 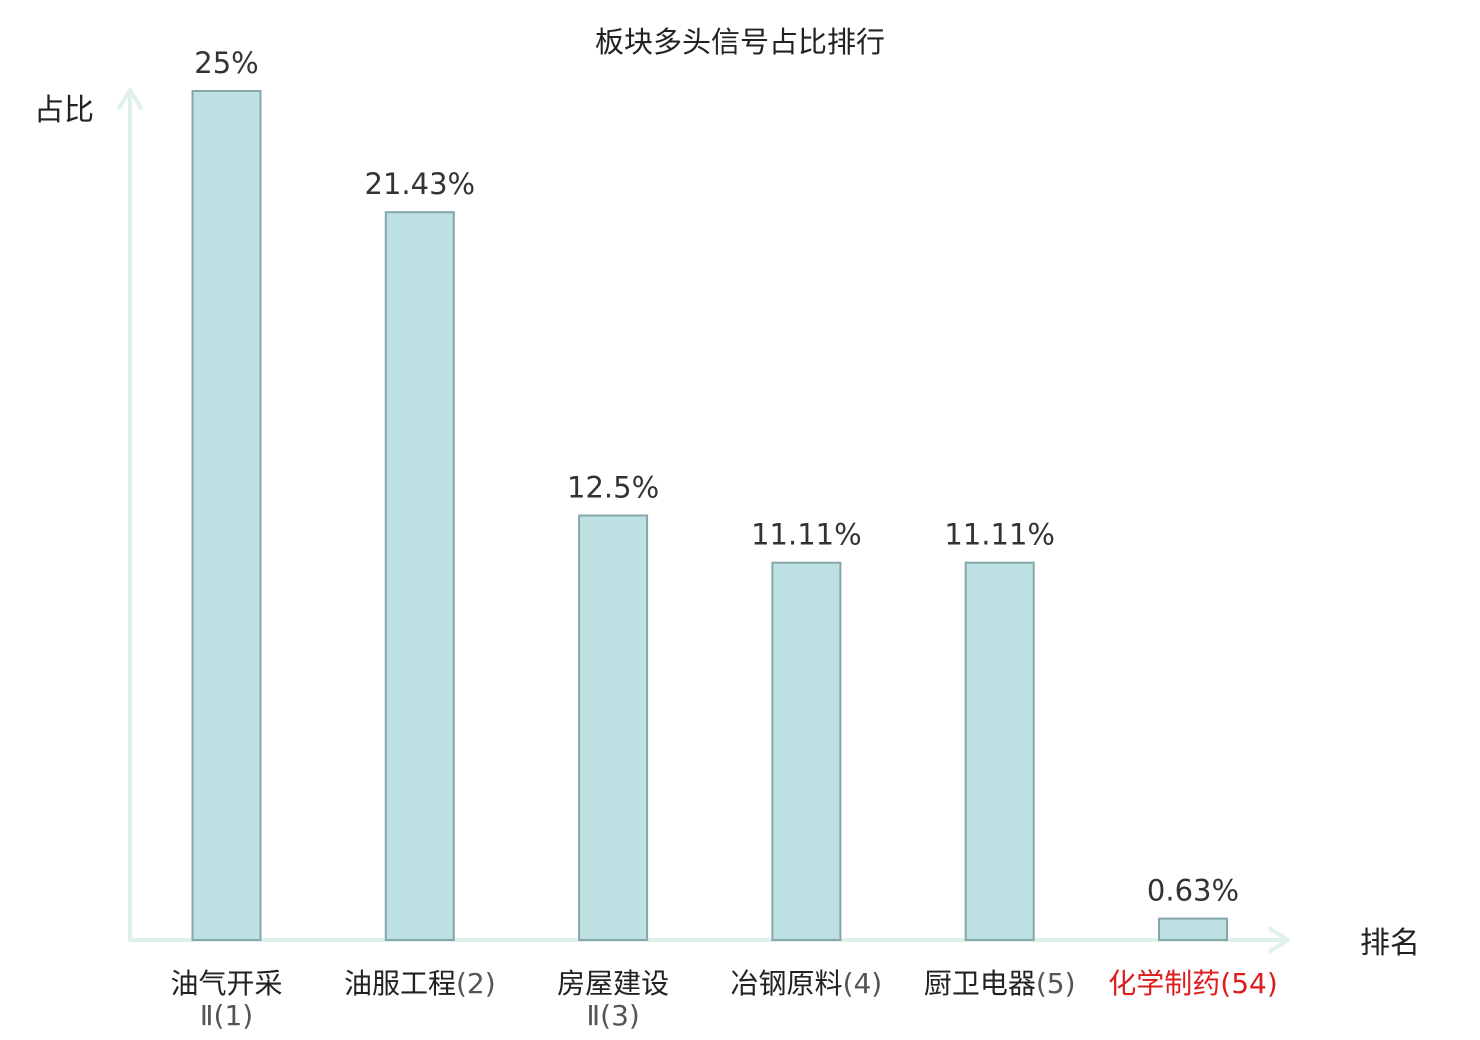 What do you see at coordinates (226, 63) in the screenshot?
I see `bar-value-label: 25%` at bounding box center [226, 63].